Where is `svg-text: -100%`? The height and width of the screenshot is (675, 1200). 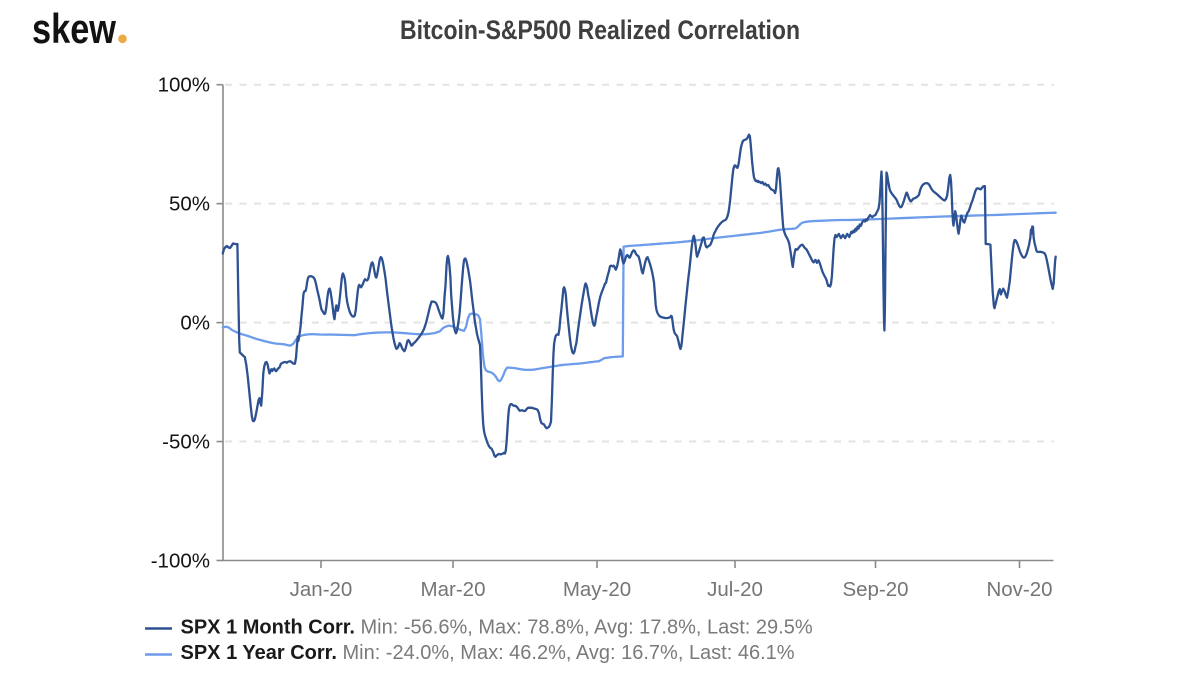 svg-text: -100% is located at coordinates (180, 561).